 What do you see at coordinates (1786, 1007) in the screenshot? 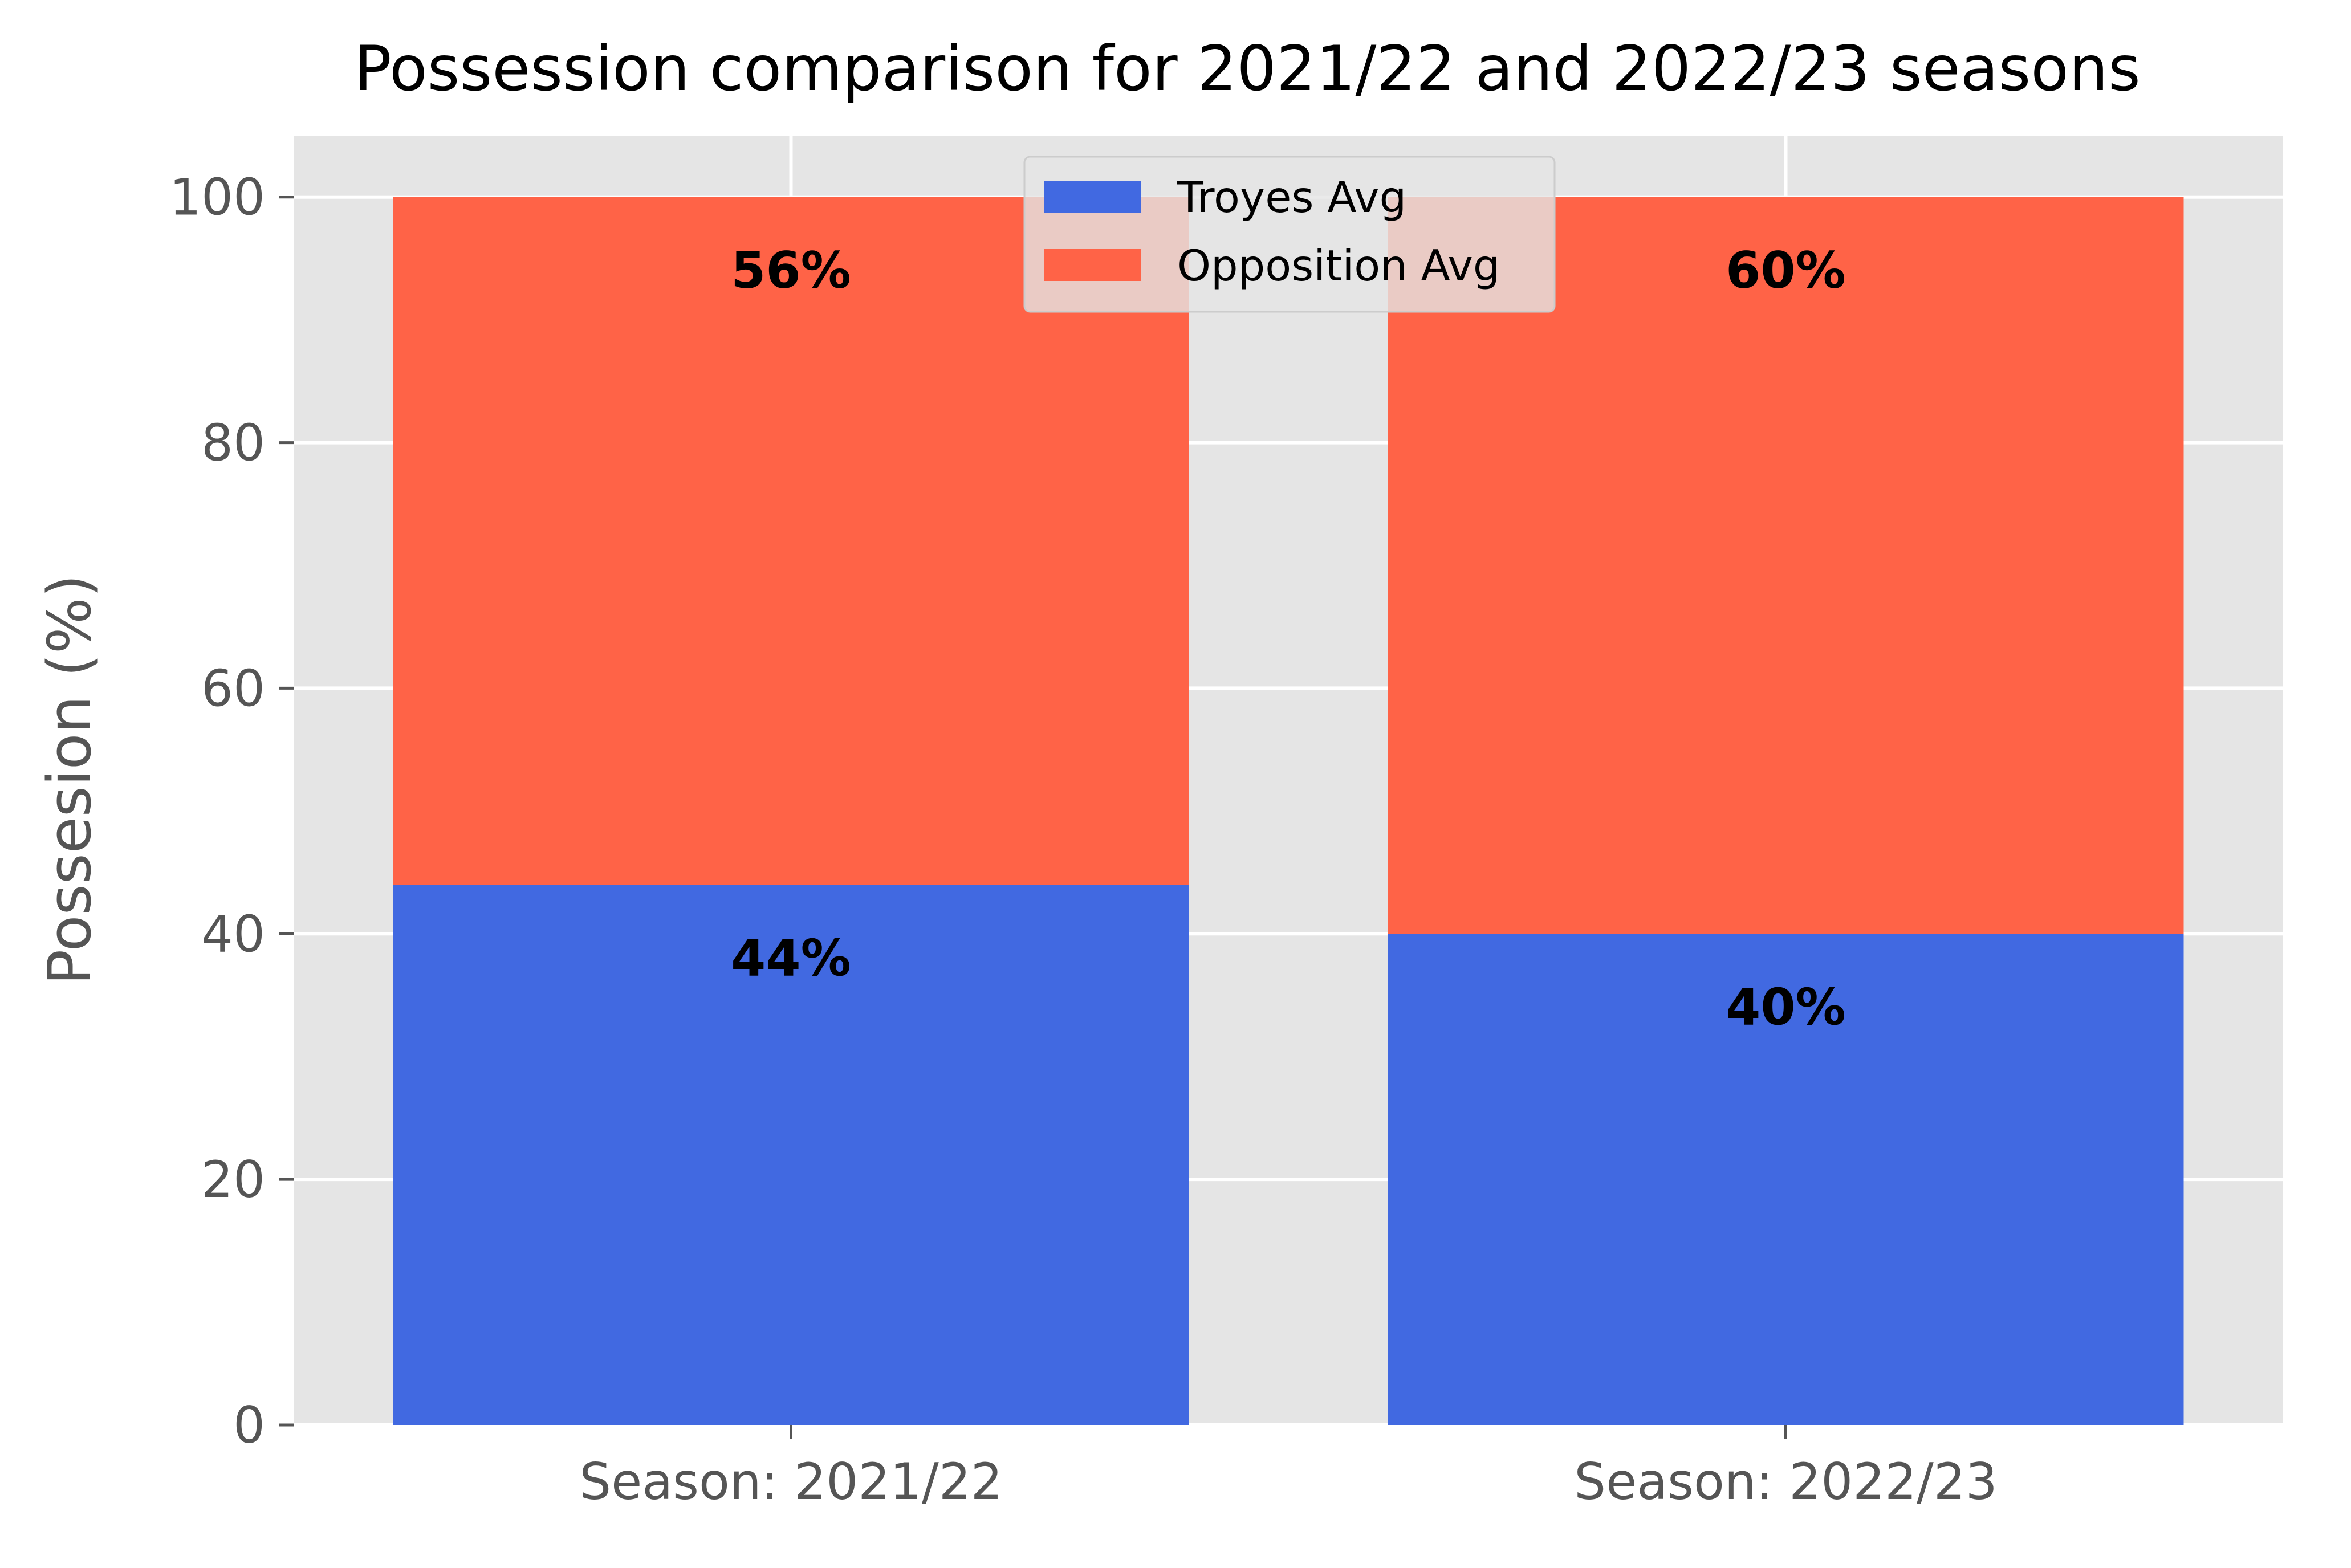
I see `data-label: 40%` at bounding box center [1786, 1007].